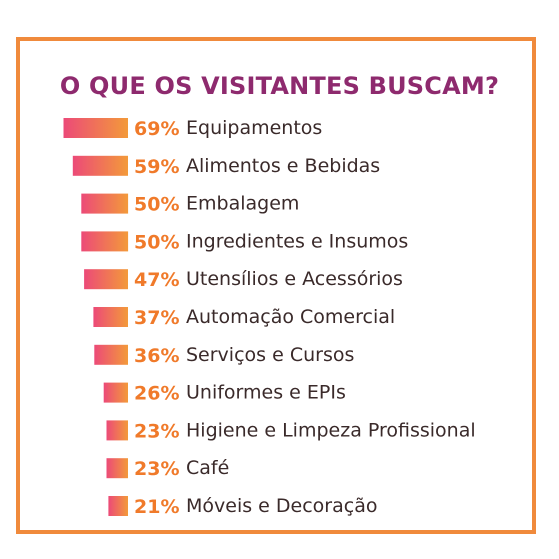  Describe the element at coordinates (156, 167) in the screenshot. I see `value-label-2: 59%` at that location.